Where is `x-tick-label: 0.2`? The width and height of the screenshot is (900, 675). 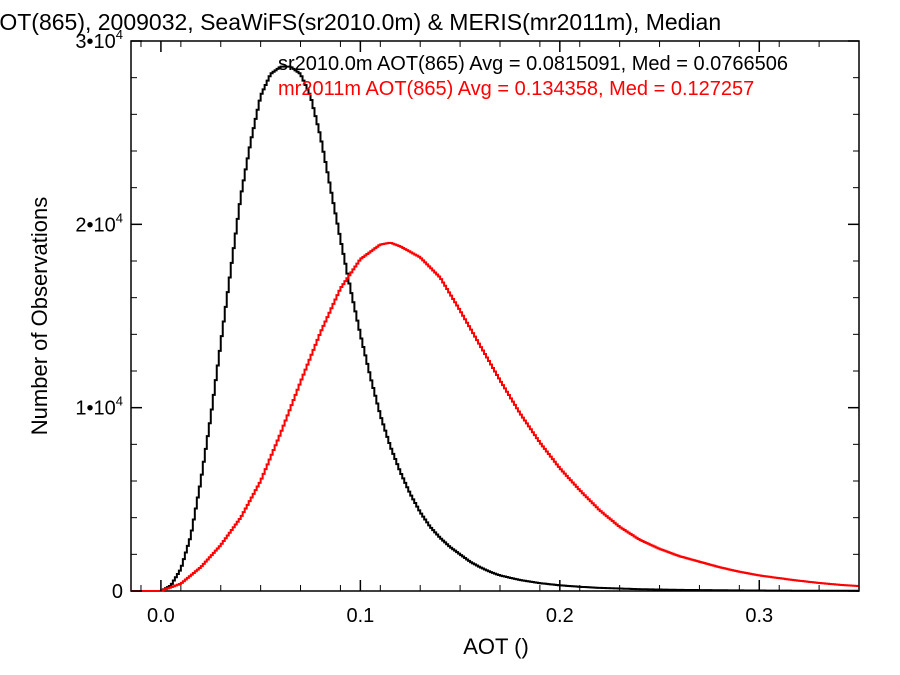 x-tick-label: 0.2 is located at coordinates (560, 616).